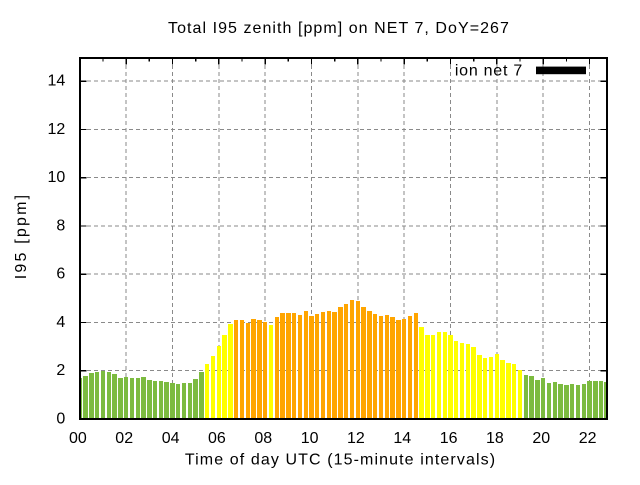 Image resolution: width=640 pixels, height=485 pixels. Describe the element at coordinates (60, 322) in the screenshot. I see `svg-text: 4` at that location.